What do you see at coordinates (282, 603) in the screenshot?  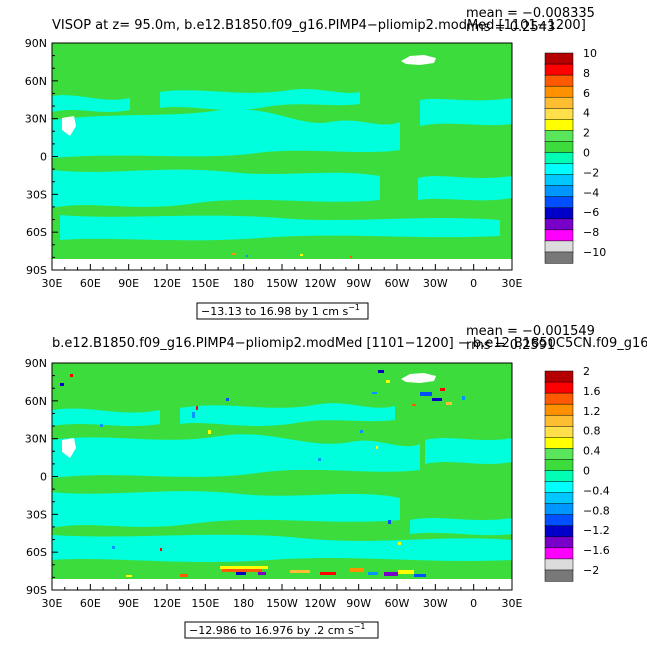 I see `x-tick-label: 150W` at bounding box center [282, 603].